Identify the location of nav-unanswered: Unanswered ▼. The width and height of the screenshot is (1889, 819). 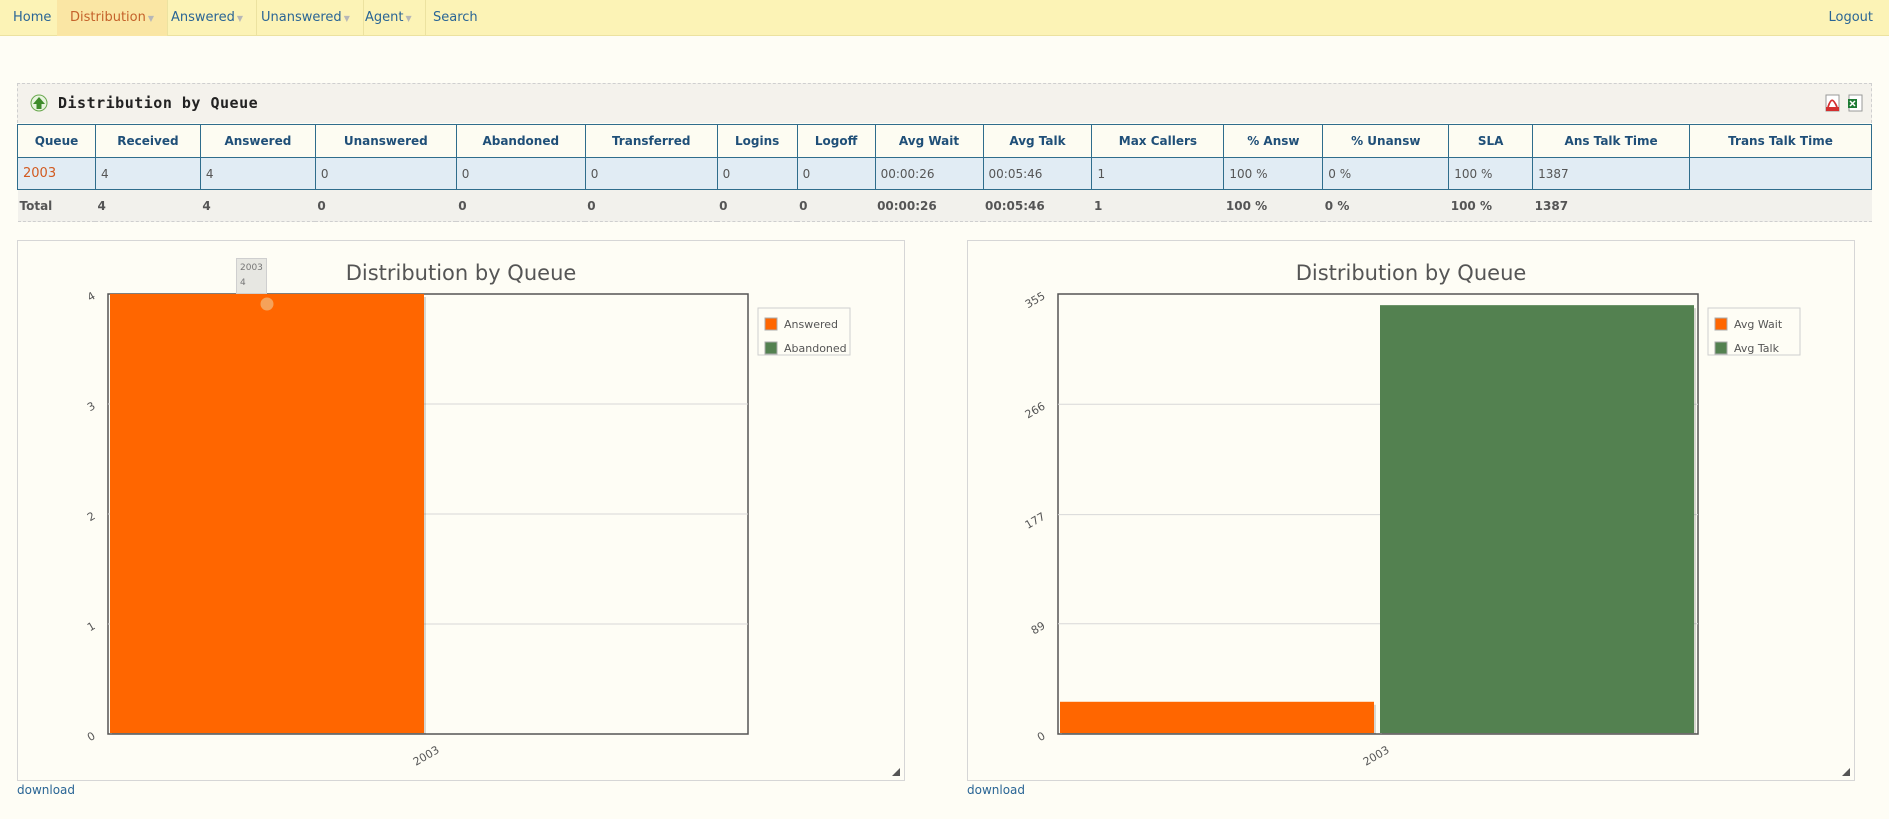
(306, 18).